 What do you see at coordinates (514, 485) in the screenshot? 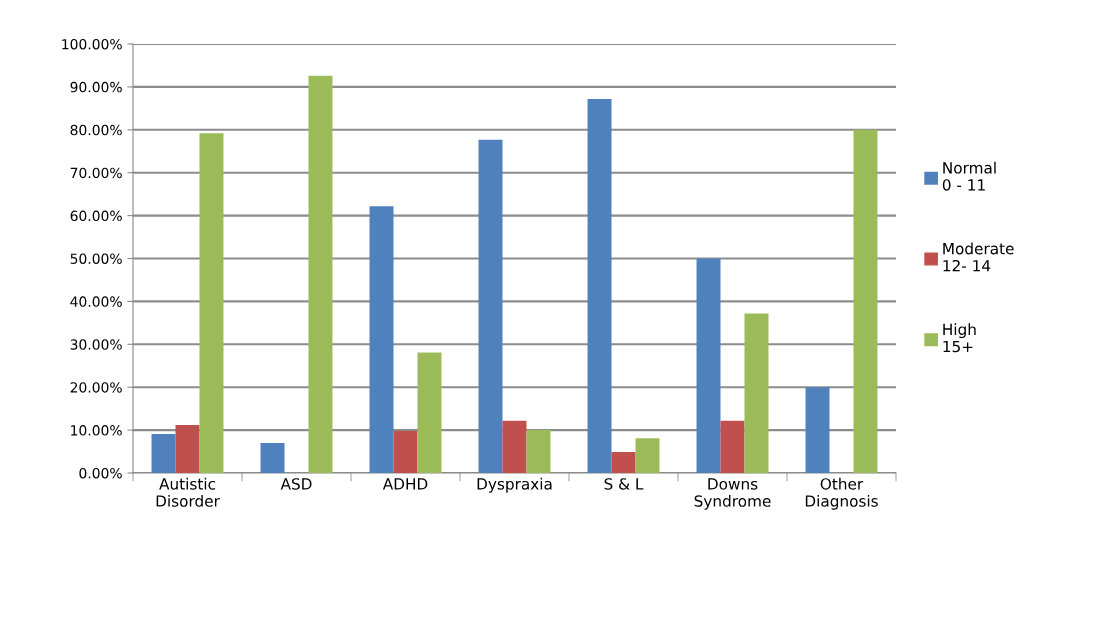
I see `x-tick-label: Dyspraxia` at bounding box center [514, 485].